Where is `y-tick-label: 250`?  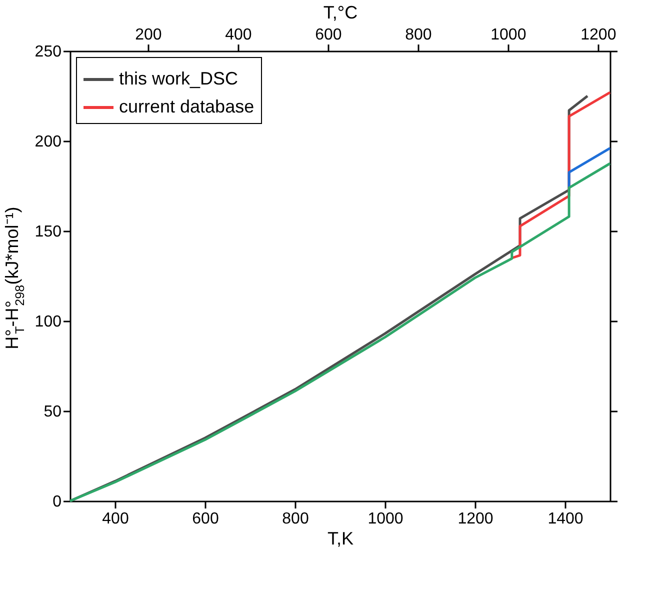 y-tick-label: 250 is located at coordinates (48, 52).